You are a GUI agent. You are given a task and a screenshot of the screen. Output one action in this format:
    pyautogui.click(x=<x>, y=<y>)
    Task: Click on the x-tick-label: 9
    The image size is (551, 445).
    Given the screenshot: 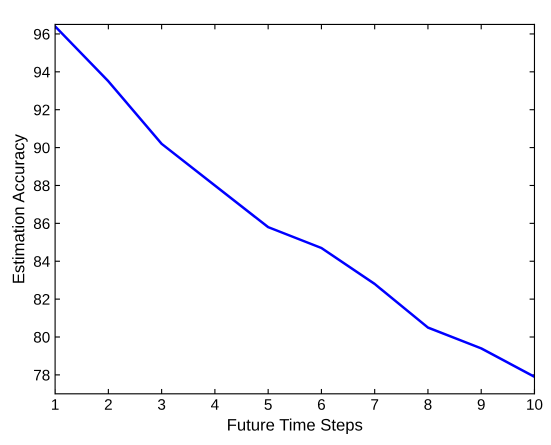 What is the action you would take?
    pyautogui.click(x=481, y=404)
    